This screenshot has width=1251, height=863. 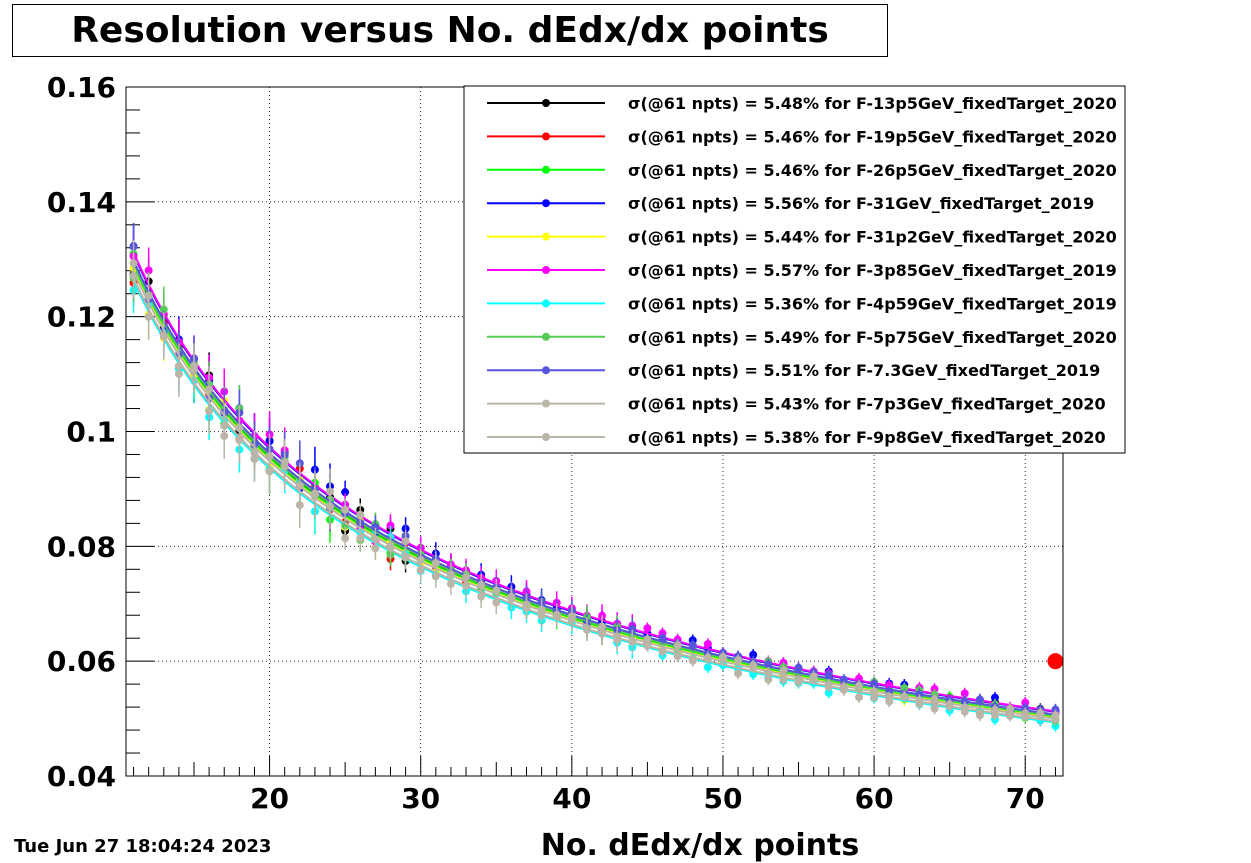 What do you see at coordinates (81, 776) in the screenshot?
I see `y-tick-label: 0.04` at bounding box center [81, 776].